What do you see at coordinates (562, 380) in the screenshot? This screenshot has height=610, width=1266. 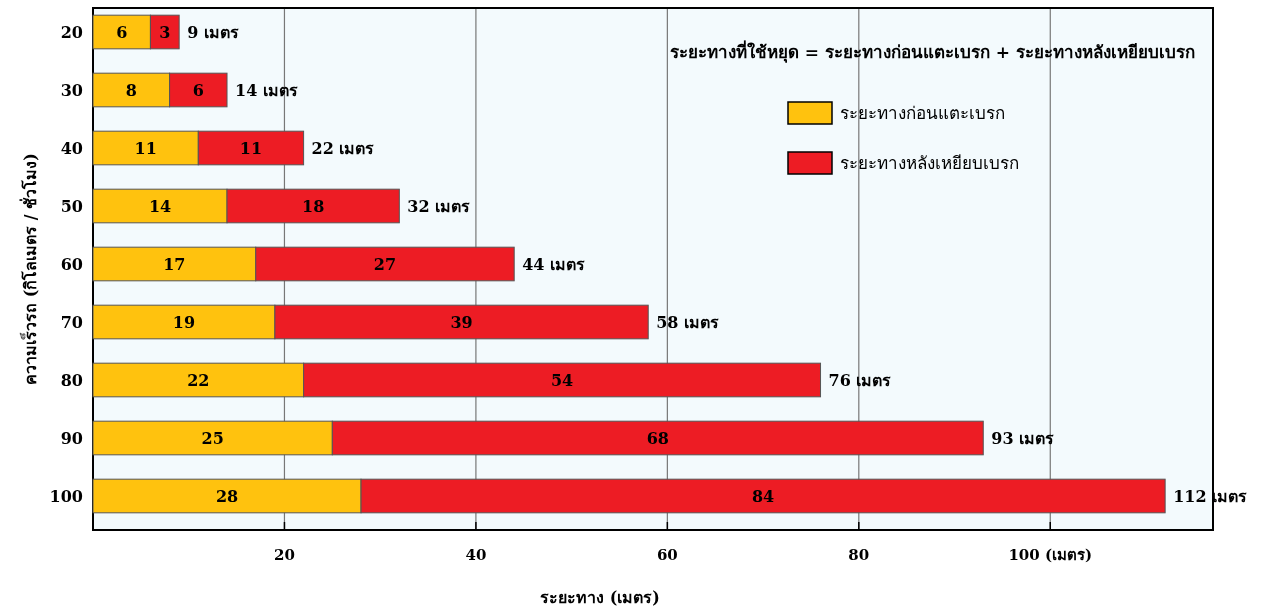 I see `data-label: 54` at bounding box center [562, 380].